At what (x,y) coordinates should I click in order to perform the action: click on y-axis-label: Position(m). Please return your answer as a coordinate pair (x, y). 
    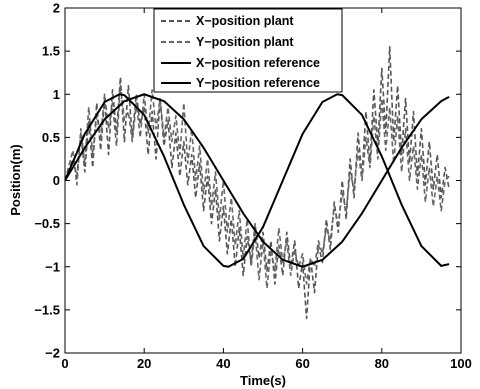
    Looking at the image, I should click on (15, 180).